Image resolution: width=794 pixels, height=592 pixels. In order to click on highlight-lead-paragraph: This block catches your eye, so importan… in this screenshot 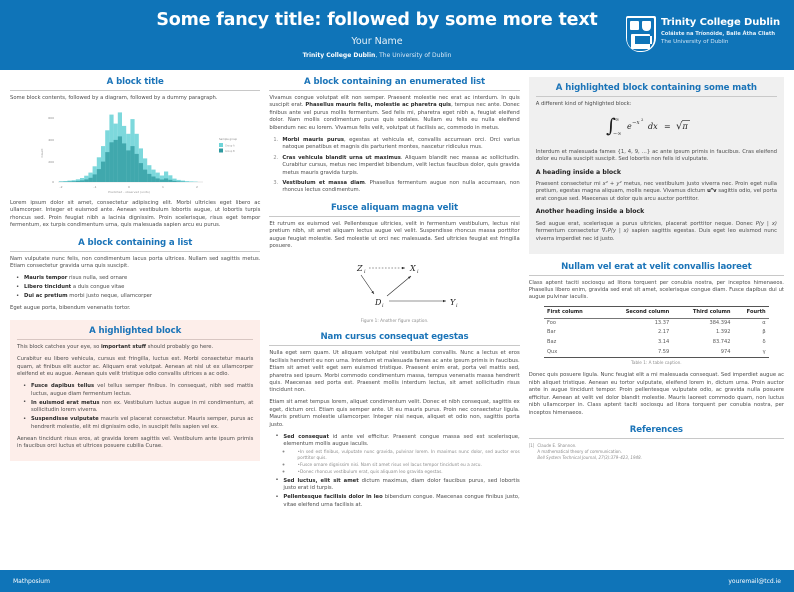, I will do `click(135, 347)`.